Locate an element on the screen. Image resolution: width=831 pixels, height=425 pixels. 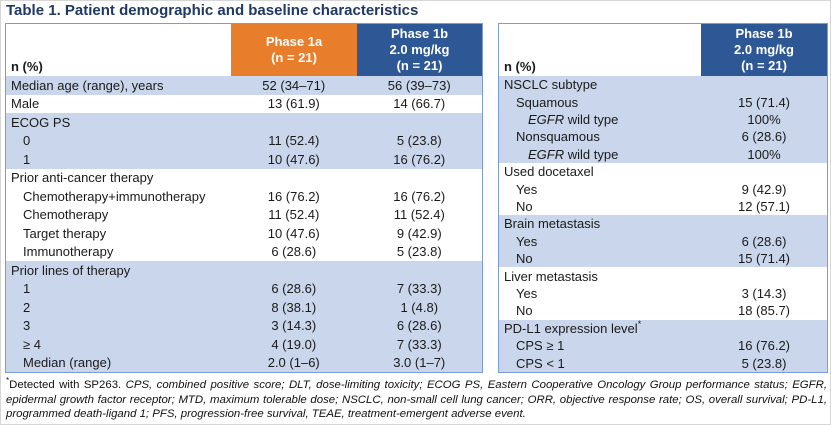
footnote-asterisk: * is located at coordinates (8, 381).